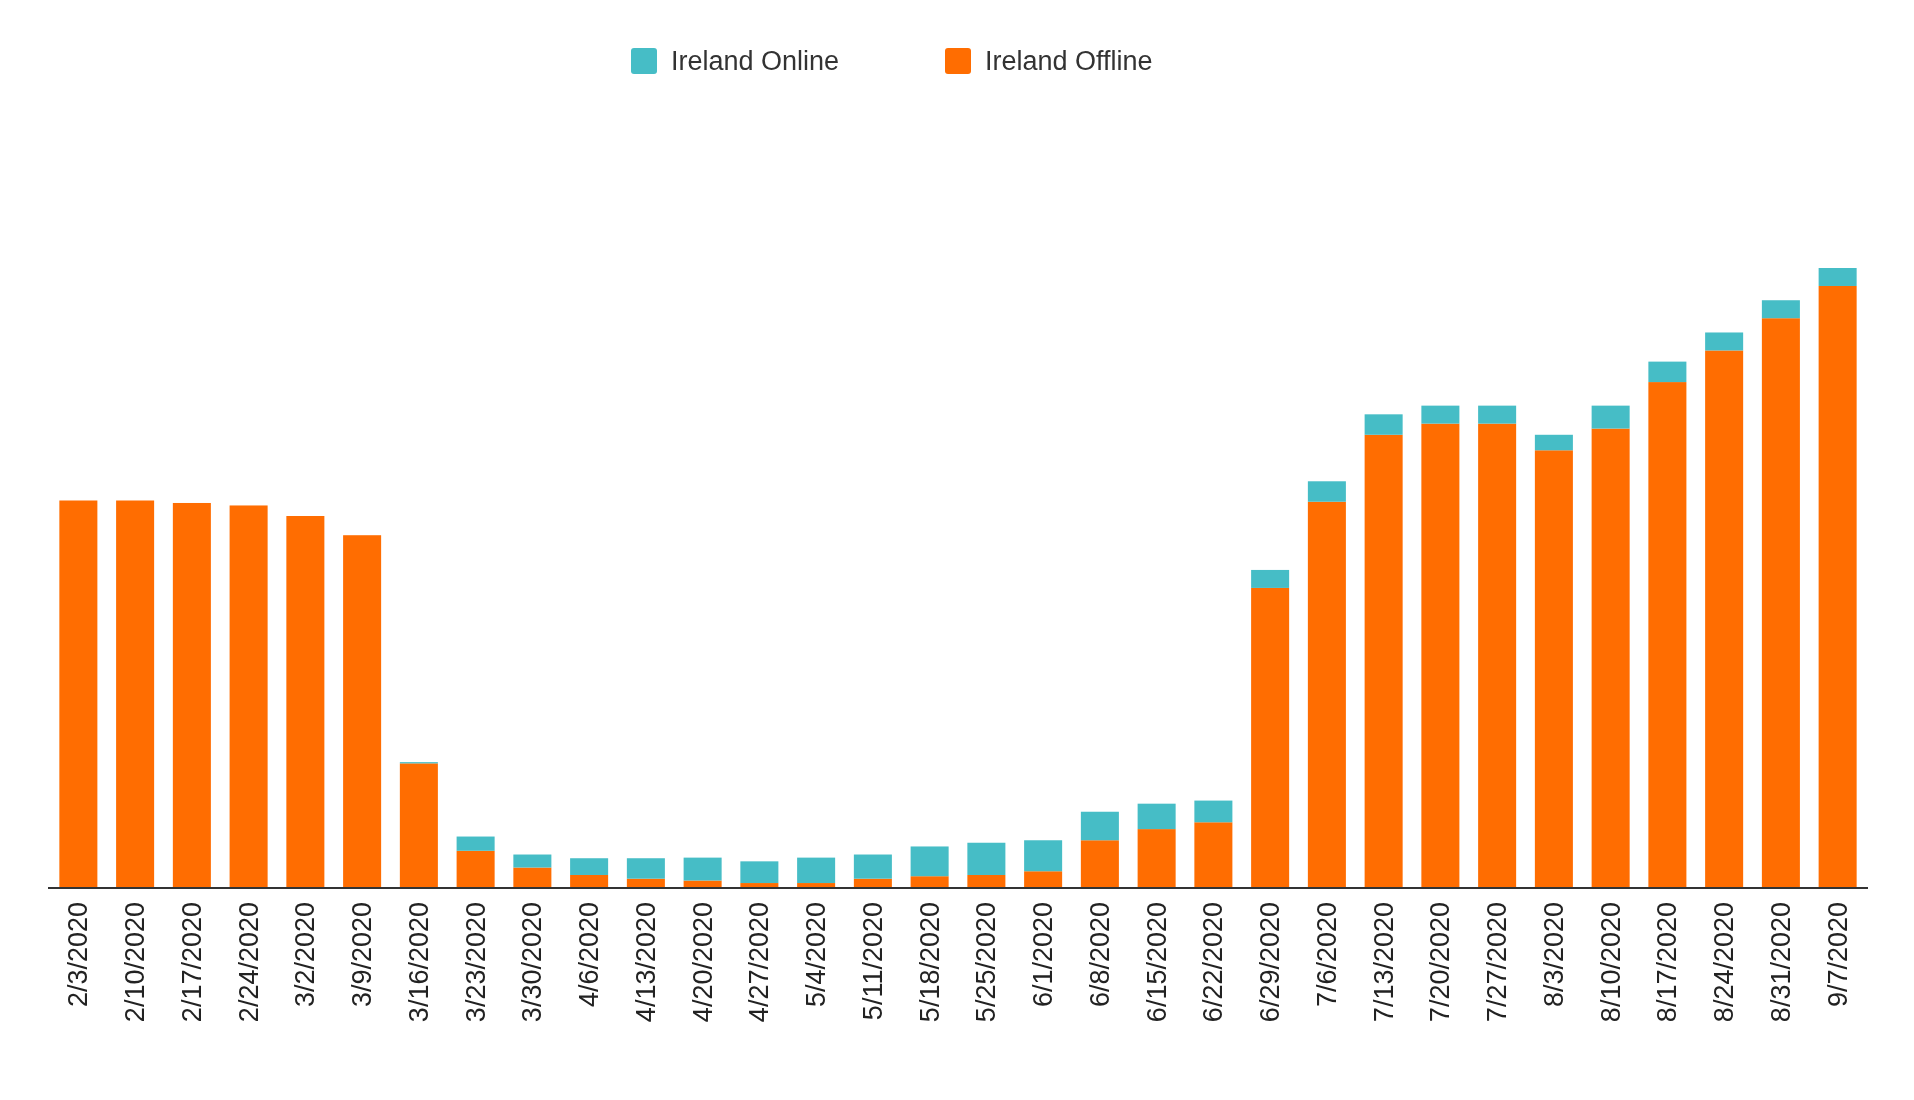  What do you see at coordinates (1270, 962) in the screenshot?
I see `x-tick-label: 6/29/2020` at bounding box center [1270, 962].